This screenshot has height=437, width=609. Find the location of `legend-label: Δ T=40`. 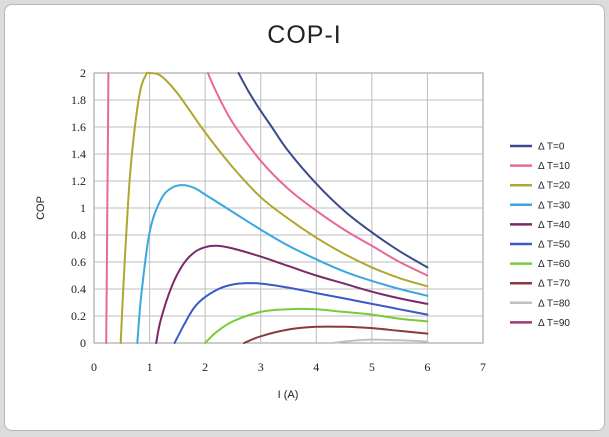

legend-label: Δ T=40 is located at coordinates (554, 225).